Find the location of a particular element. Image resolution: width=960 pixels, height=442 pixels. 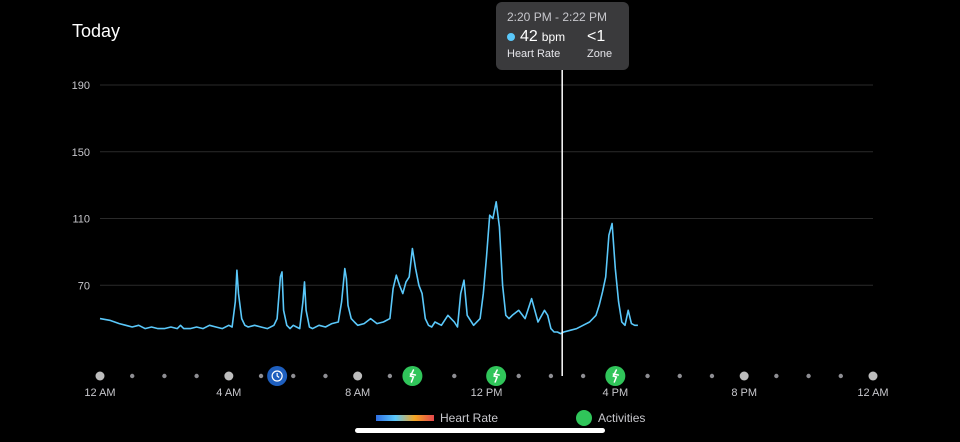

clock-hands-icon is located at coordinates (278, 375).